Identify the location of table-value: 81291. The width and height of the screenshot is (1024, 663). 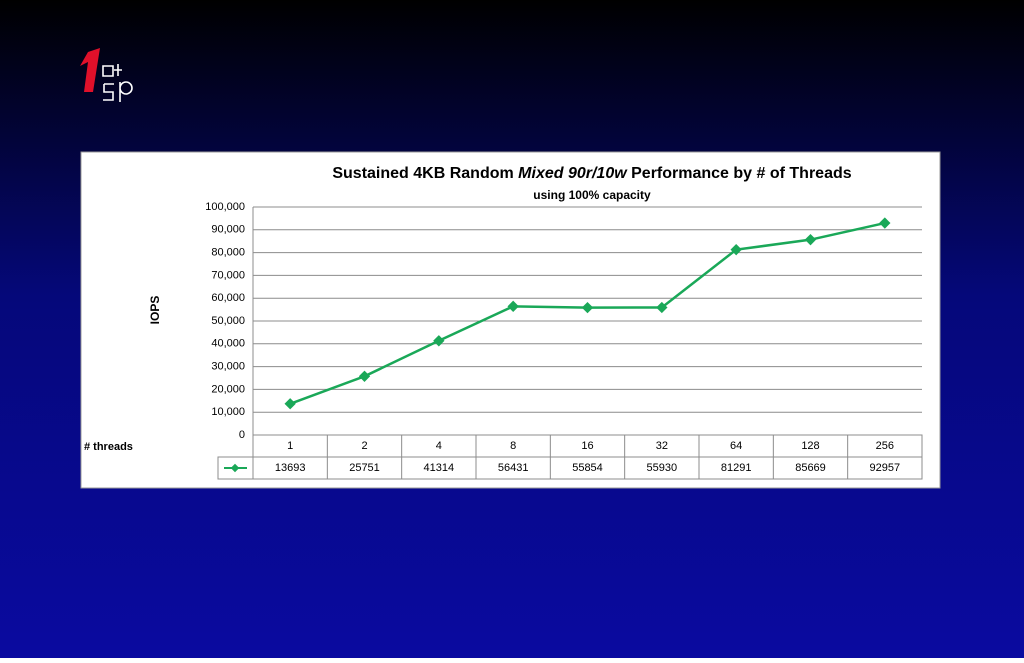
(736, 468).